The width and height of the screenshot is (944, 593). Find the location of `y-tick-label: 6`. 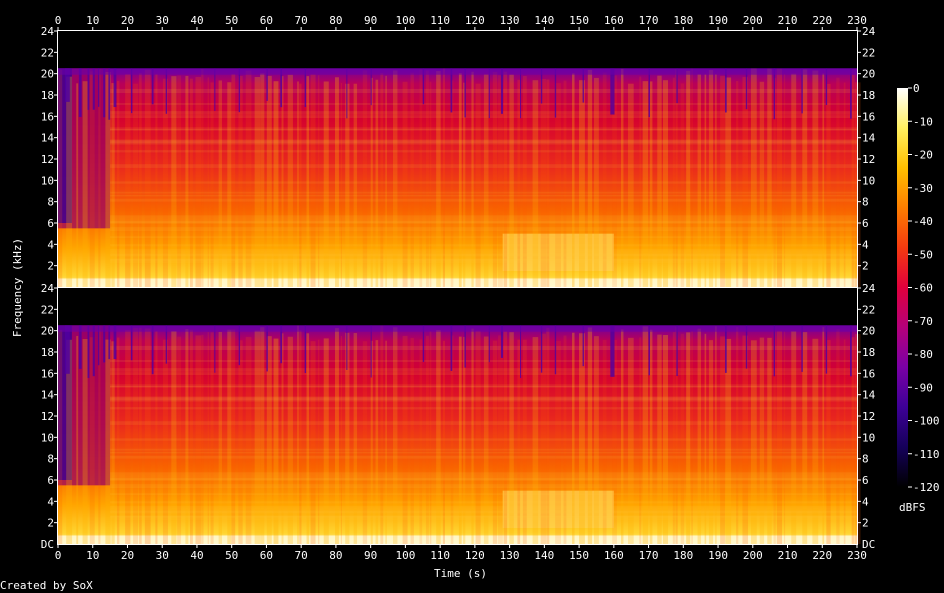

y-tick-label: 6 is located at coordinates (865, 480).